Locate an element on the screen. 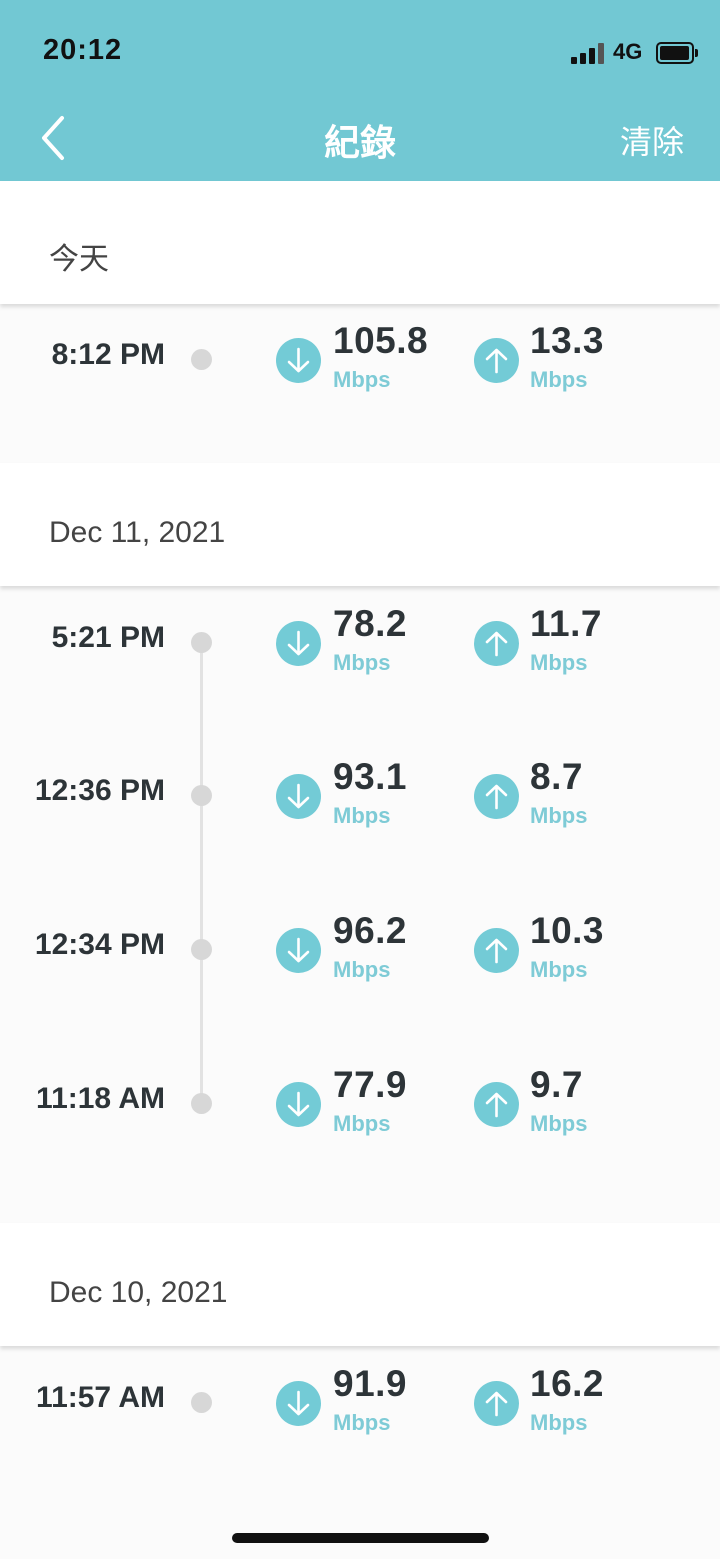 The image size is (720, 1559). record-row: 11:18 AM 77.9 Mbps 9.7 Mbps is located at coordinates (360, 1104).